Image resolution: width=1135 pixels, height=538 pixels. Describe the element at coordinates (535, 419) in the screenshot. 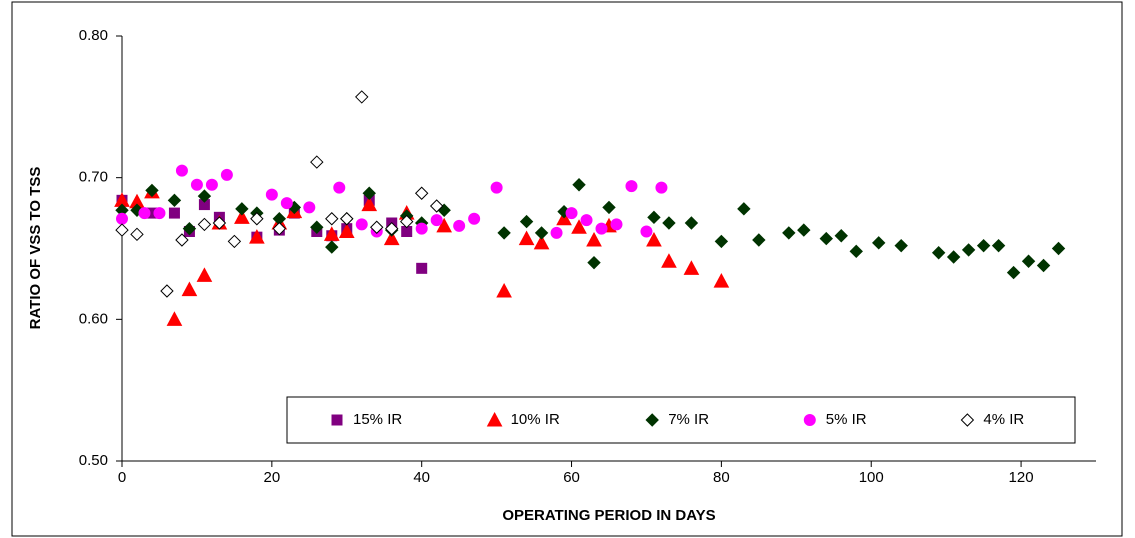

I see `legend-label: 10% IR` at that location.